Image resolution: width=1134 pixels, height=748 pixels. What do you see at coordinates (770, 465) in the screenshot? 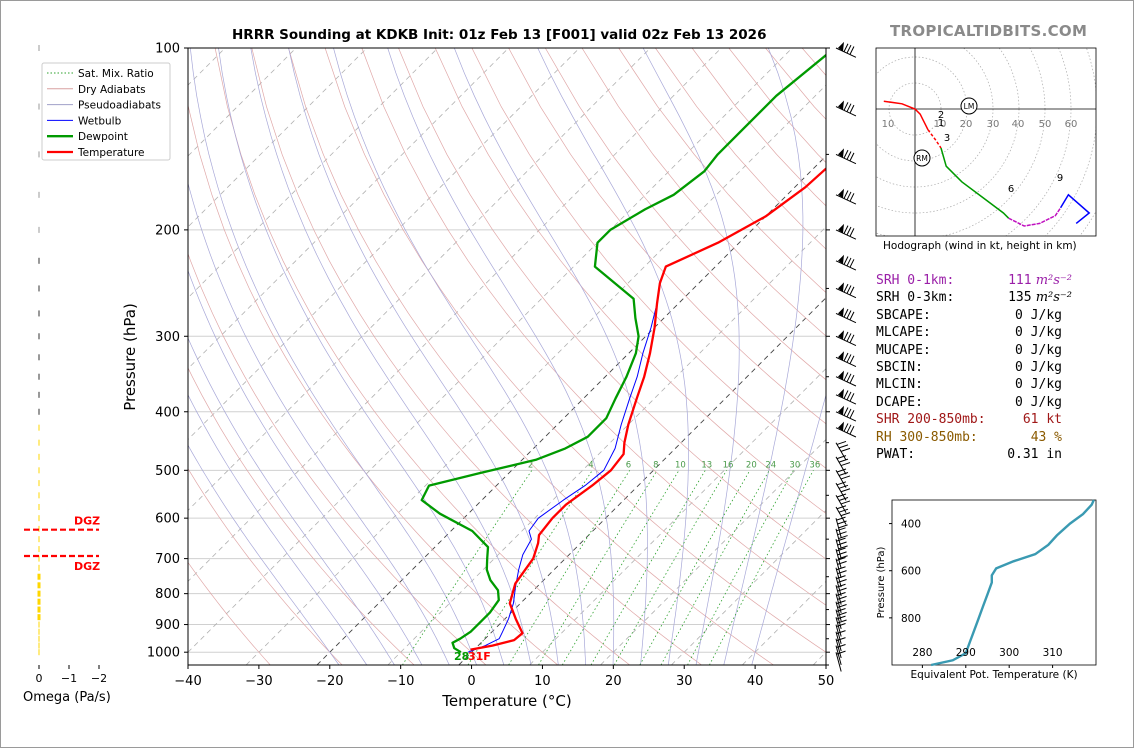
I see `mixing-ratio-label: 24` at bounding box center [770, 465].